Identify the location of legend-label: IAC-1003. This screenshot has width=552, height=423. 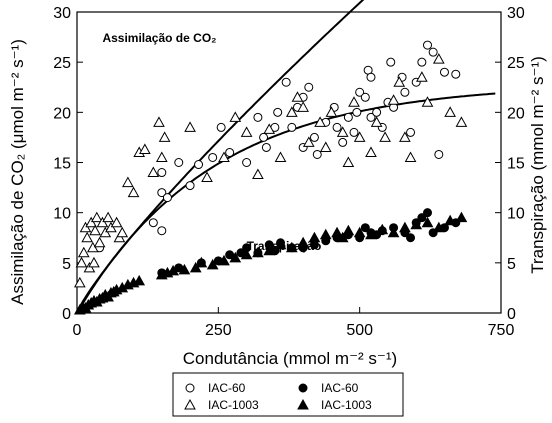
(346, 405).